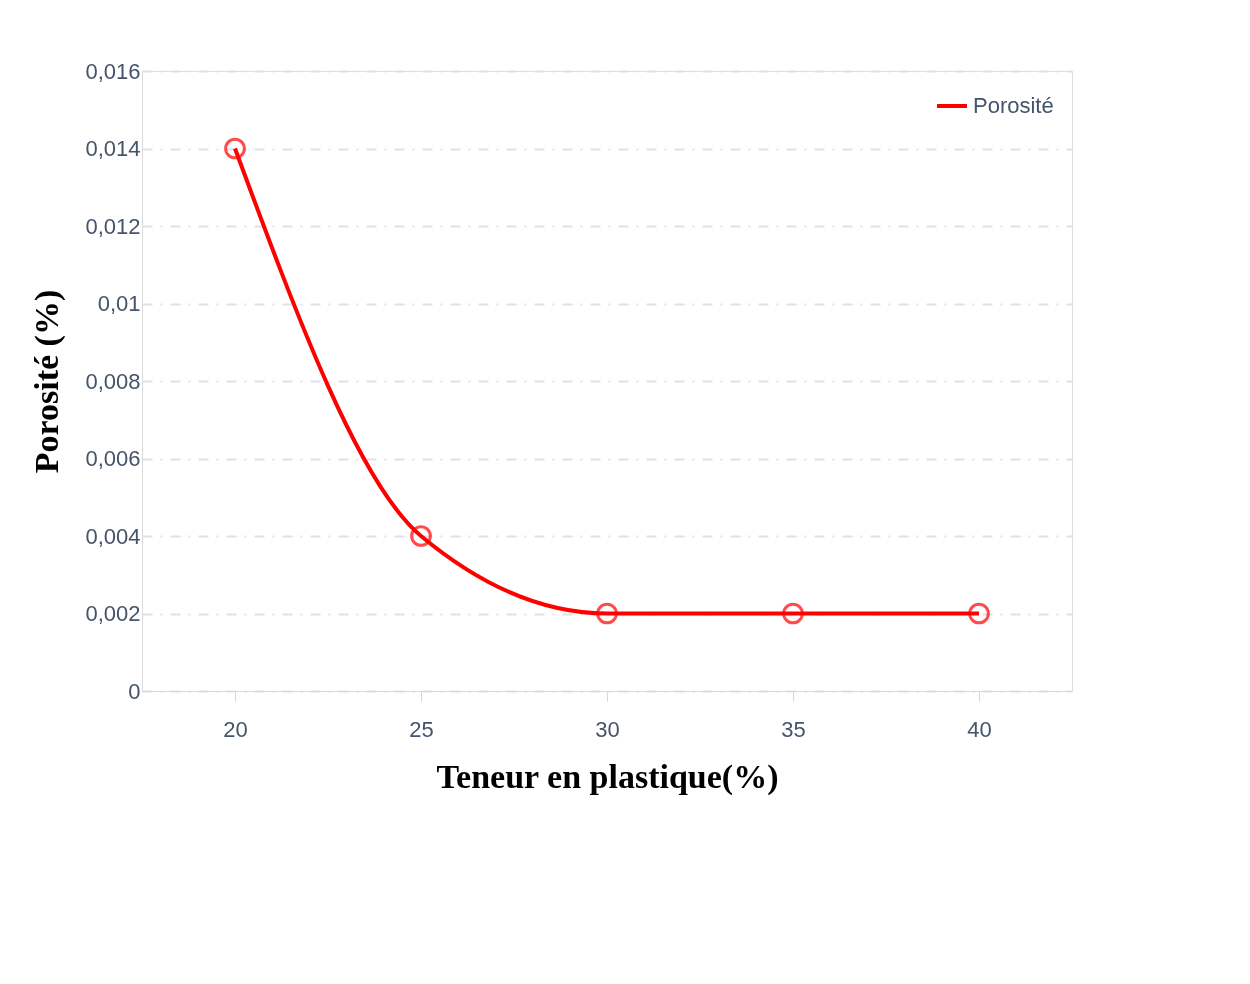 Image resolution: width=1250 pixels, height=984 pixels. I want to click on x-axis-title: Teneur en plastique(%), so click(607, 776).